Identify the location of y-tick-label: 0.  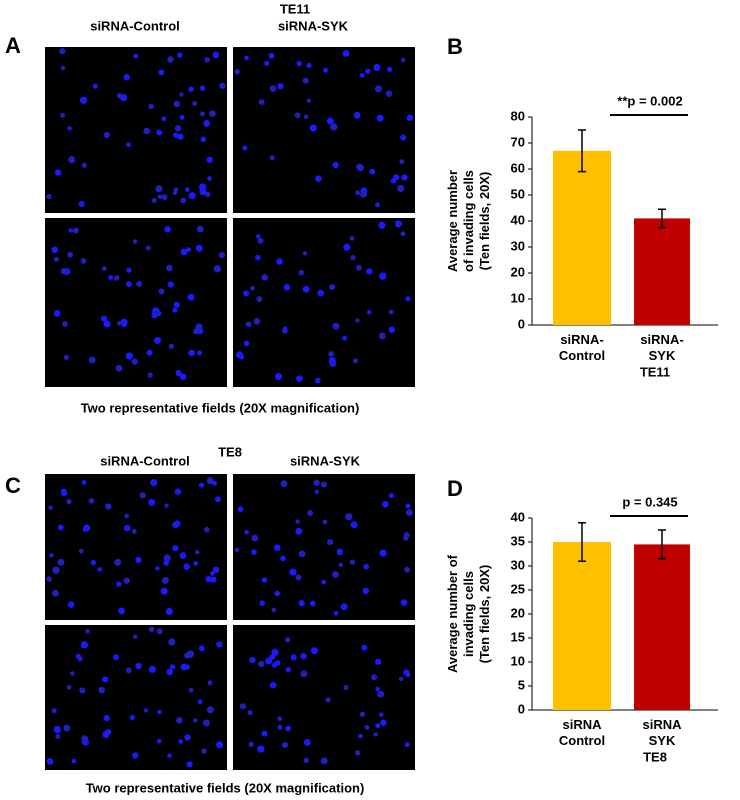
(521, 323).